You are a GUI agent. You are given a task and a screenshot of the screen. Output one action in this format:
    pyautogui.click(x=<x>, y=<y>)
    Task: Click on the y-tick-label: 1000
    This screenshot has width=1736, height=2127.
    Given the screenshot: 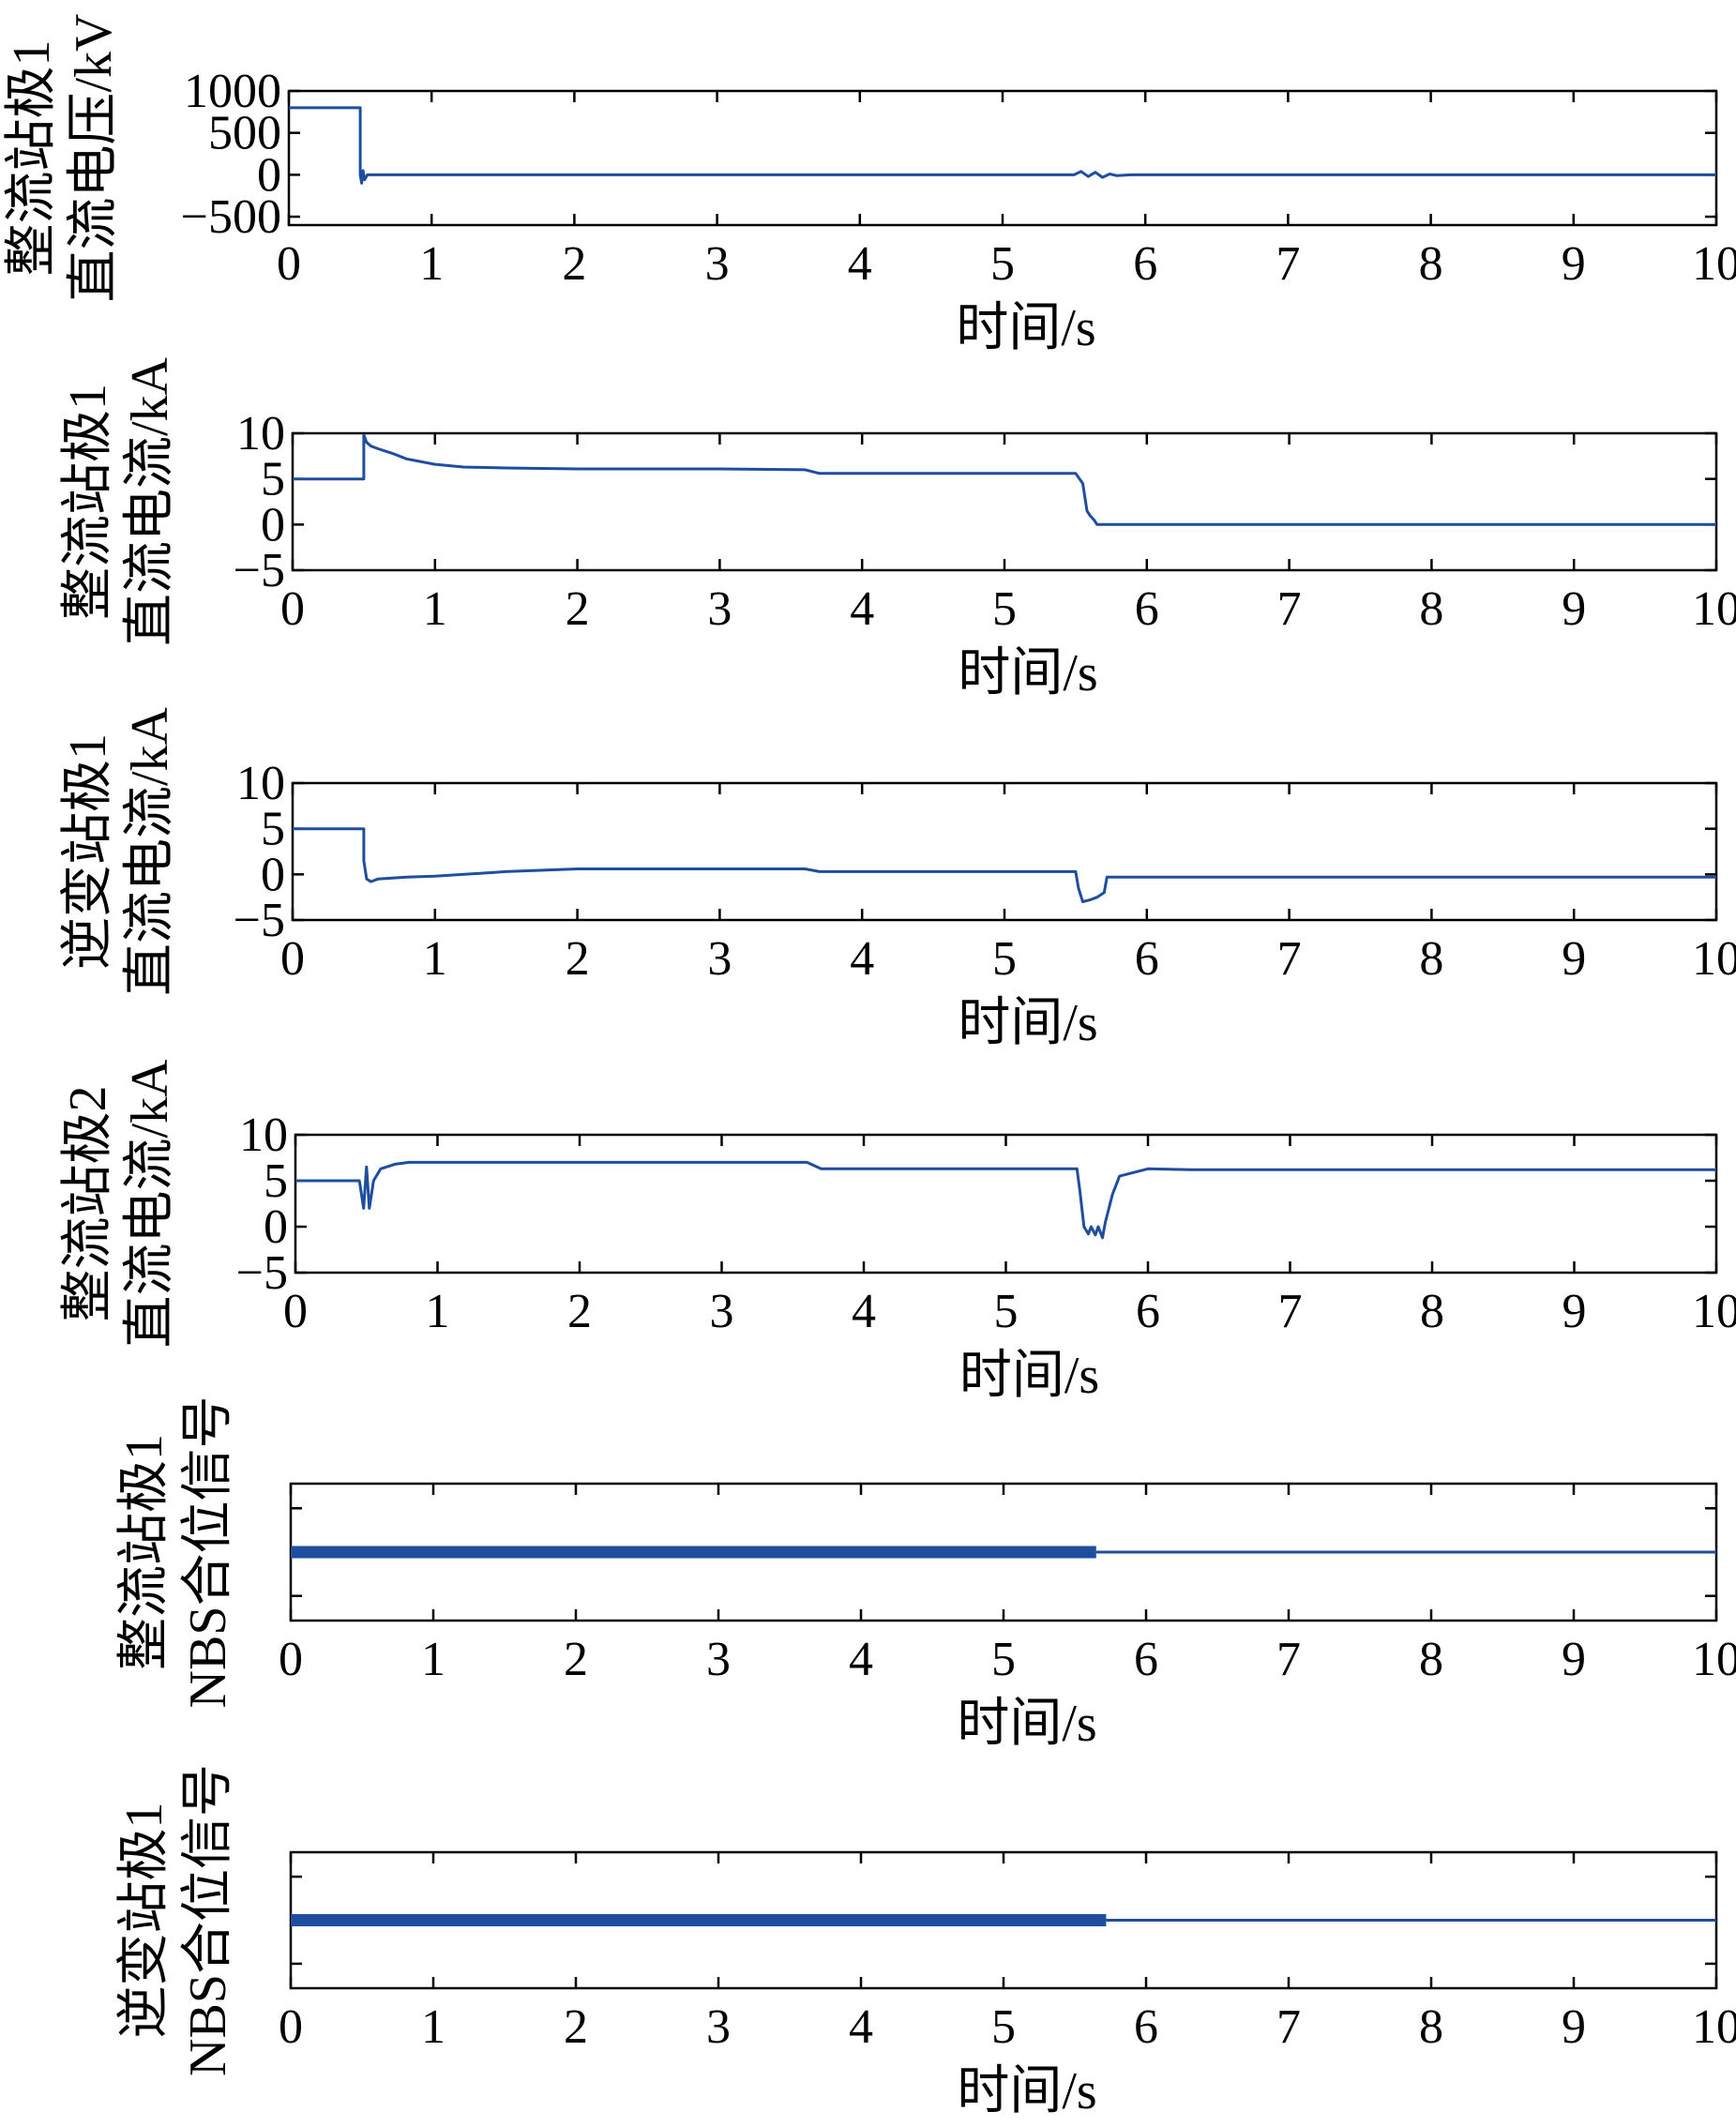 What is the action you would take?
    pyautogui.click(x=232, y=91)
    